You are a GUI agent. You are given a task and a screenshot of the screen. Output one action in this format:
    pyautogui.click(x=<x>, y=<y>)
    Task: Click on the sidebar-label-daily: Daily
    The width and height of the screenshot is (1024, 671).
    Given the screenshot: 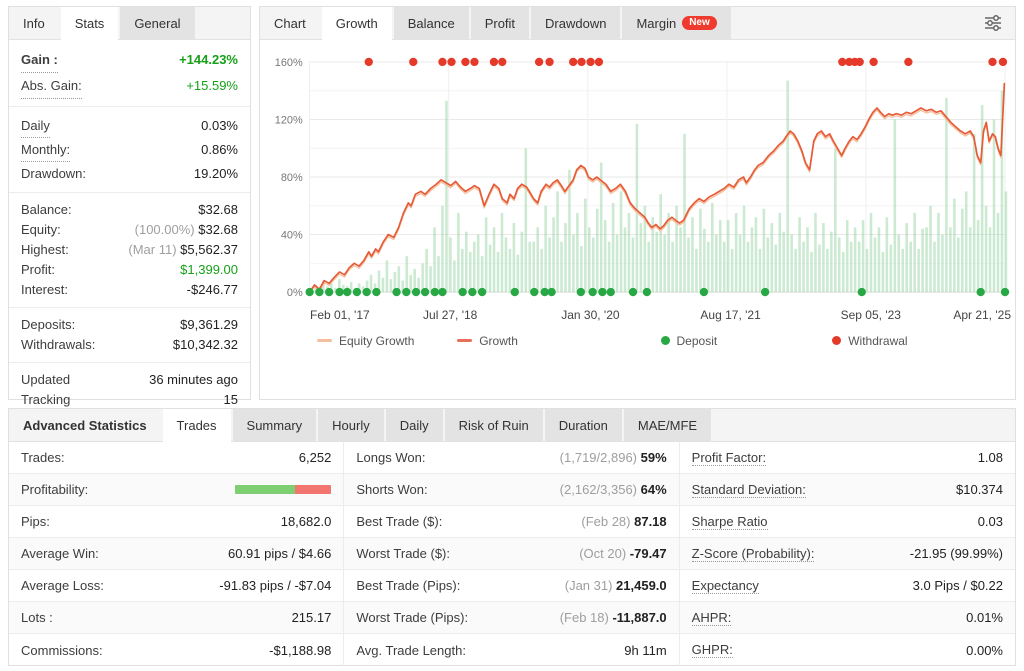 What is the action you would take?
    pyautogui.click(x=35, y=126)
    